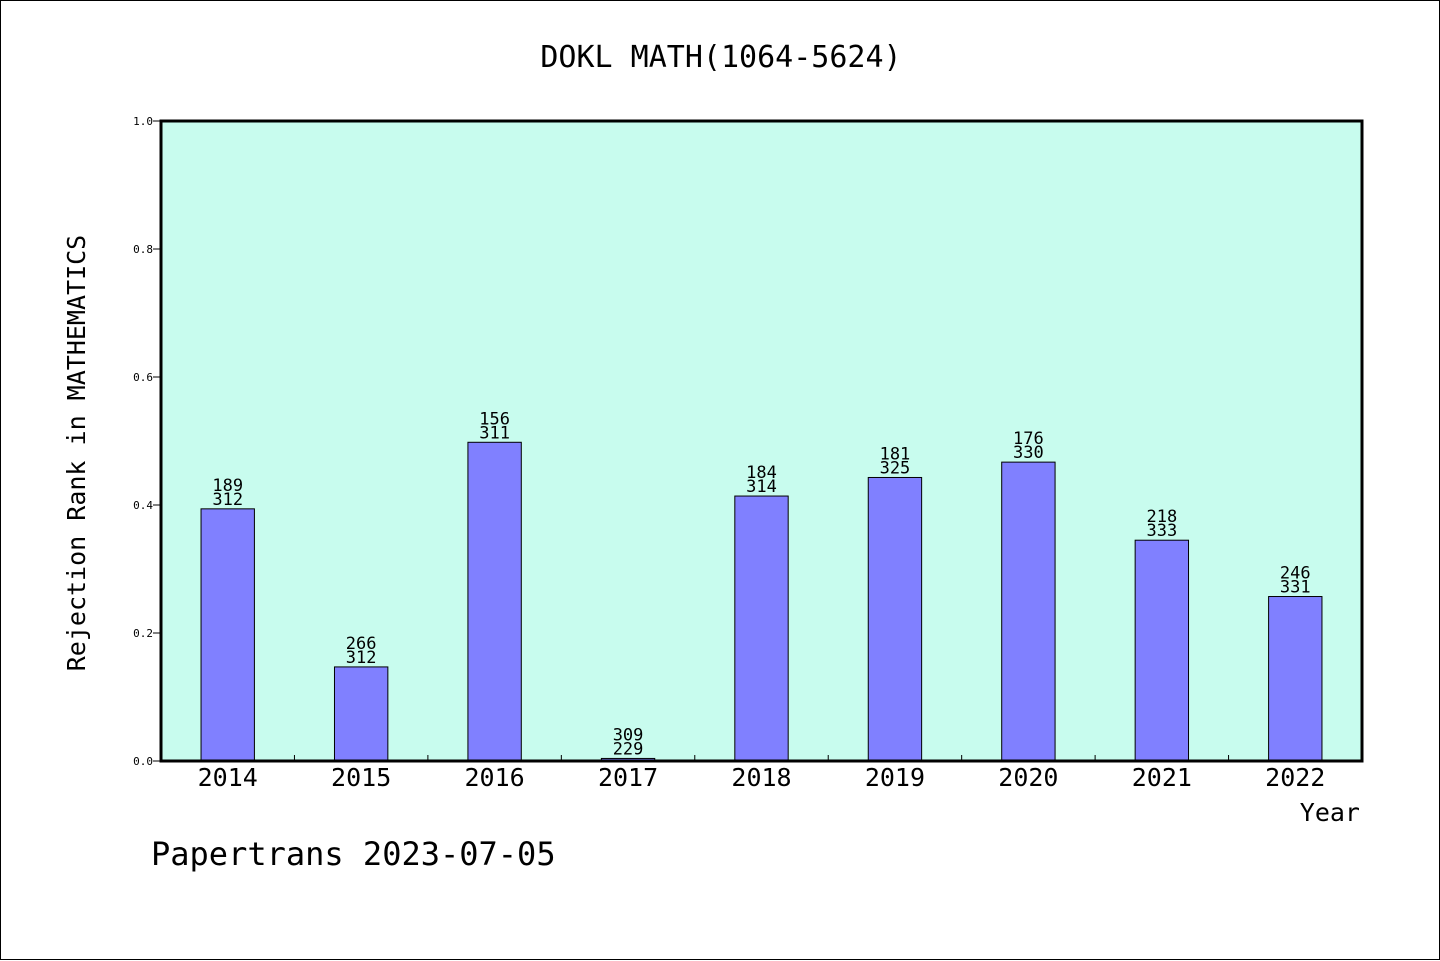 This screenshot has width=1440, height=961. What do you see at coordinates (761, 487) in the screenshot?
I see `data-label-bottom: 314` at bounding box center [761, 487].